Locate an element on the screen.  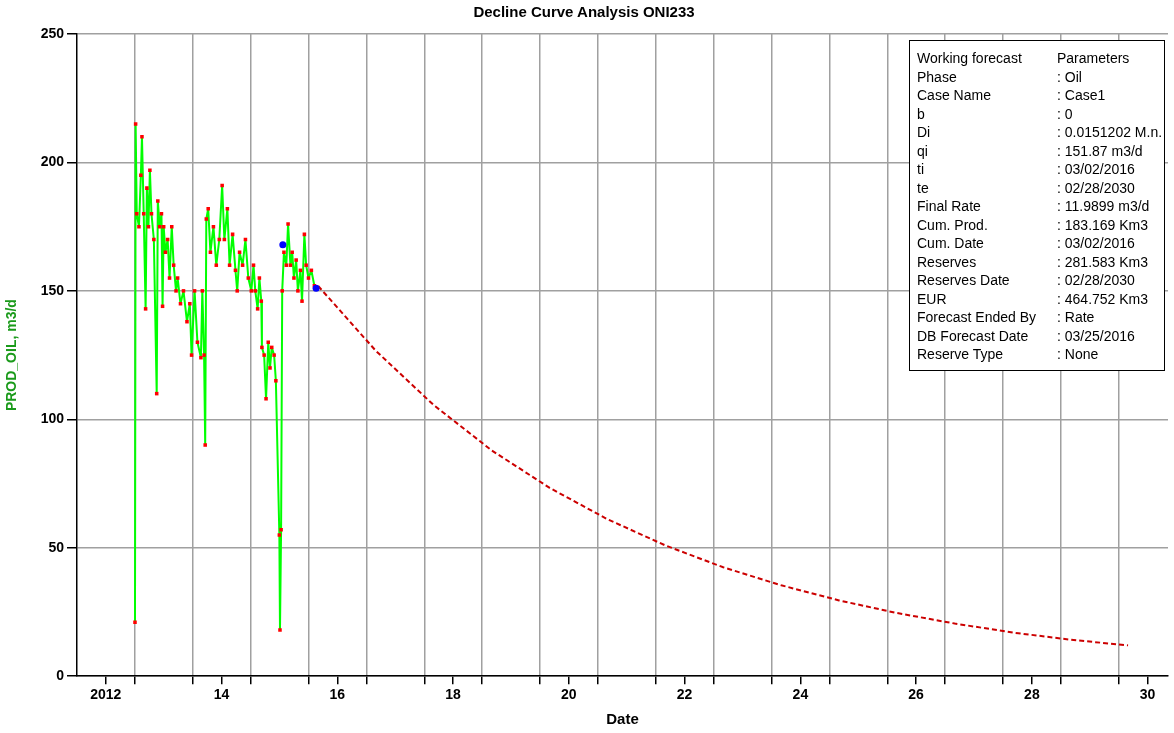
annotation: : 281.583 Km3 is located at coordinates (1103, 261).